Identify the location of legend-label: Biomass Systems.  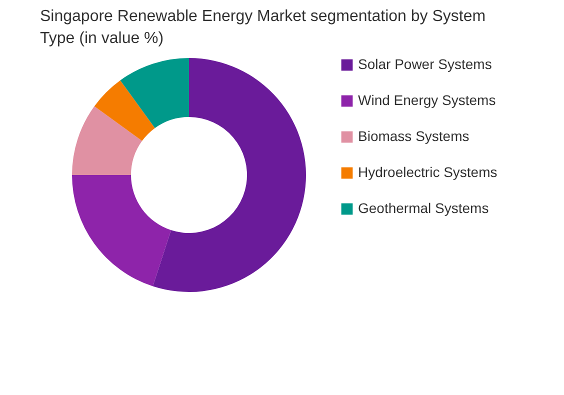
(414, 136).